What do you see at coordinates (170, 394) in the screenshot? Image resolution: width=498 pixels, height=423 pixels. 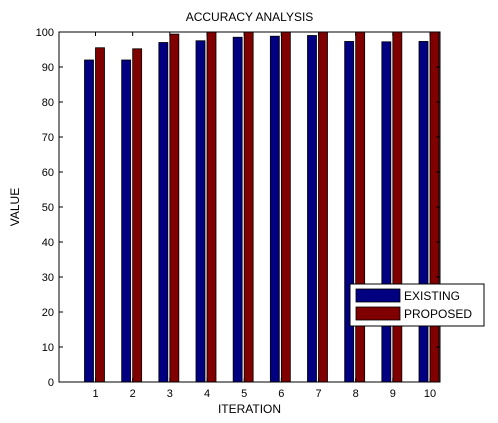 I see `x-tick-label: 3` at bounding box center [170, 394].